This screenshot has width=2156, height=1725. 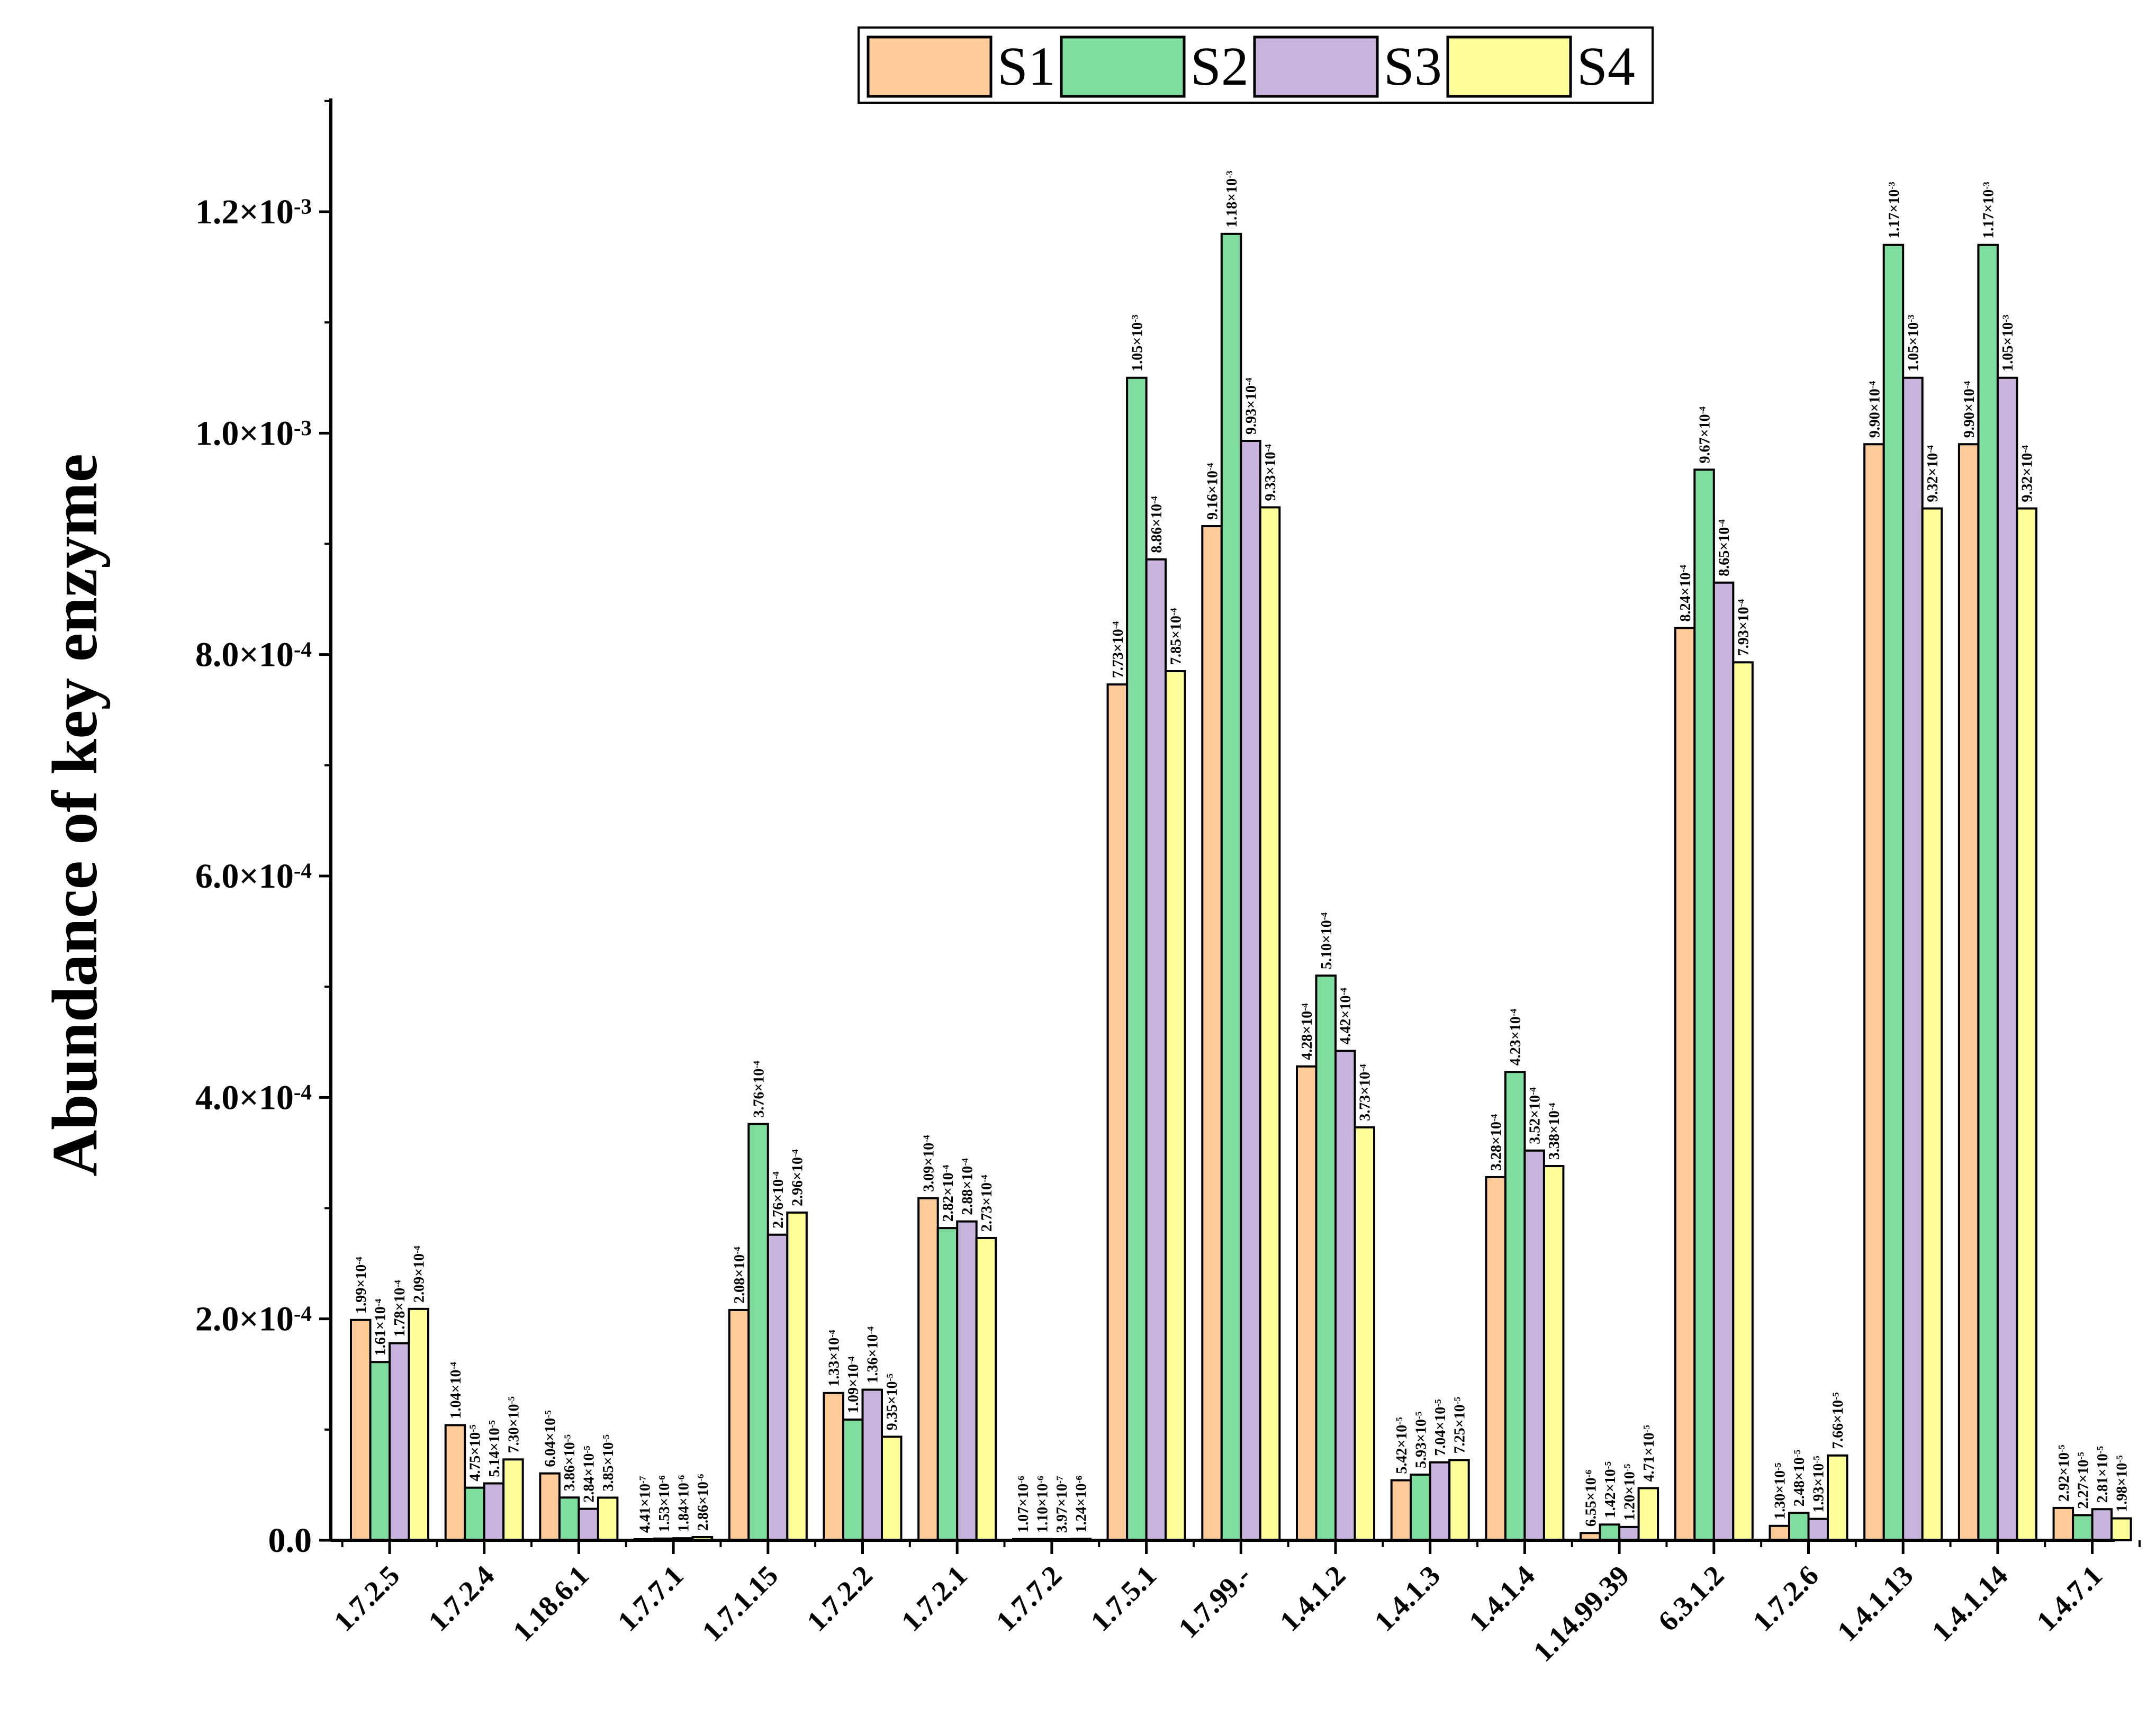 I want to click on bar-S2-1.7.2.4, so click(x=475, y=1513).